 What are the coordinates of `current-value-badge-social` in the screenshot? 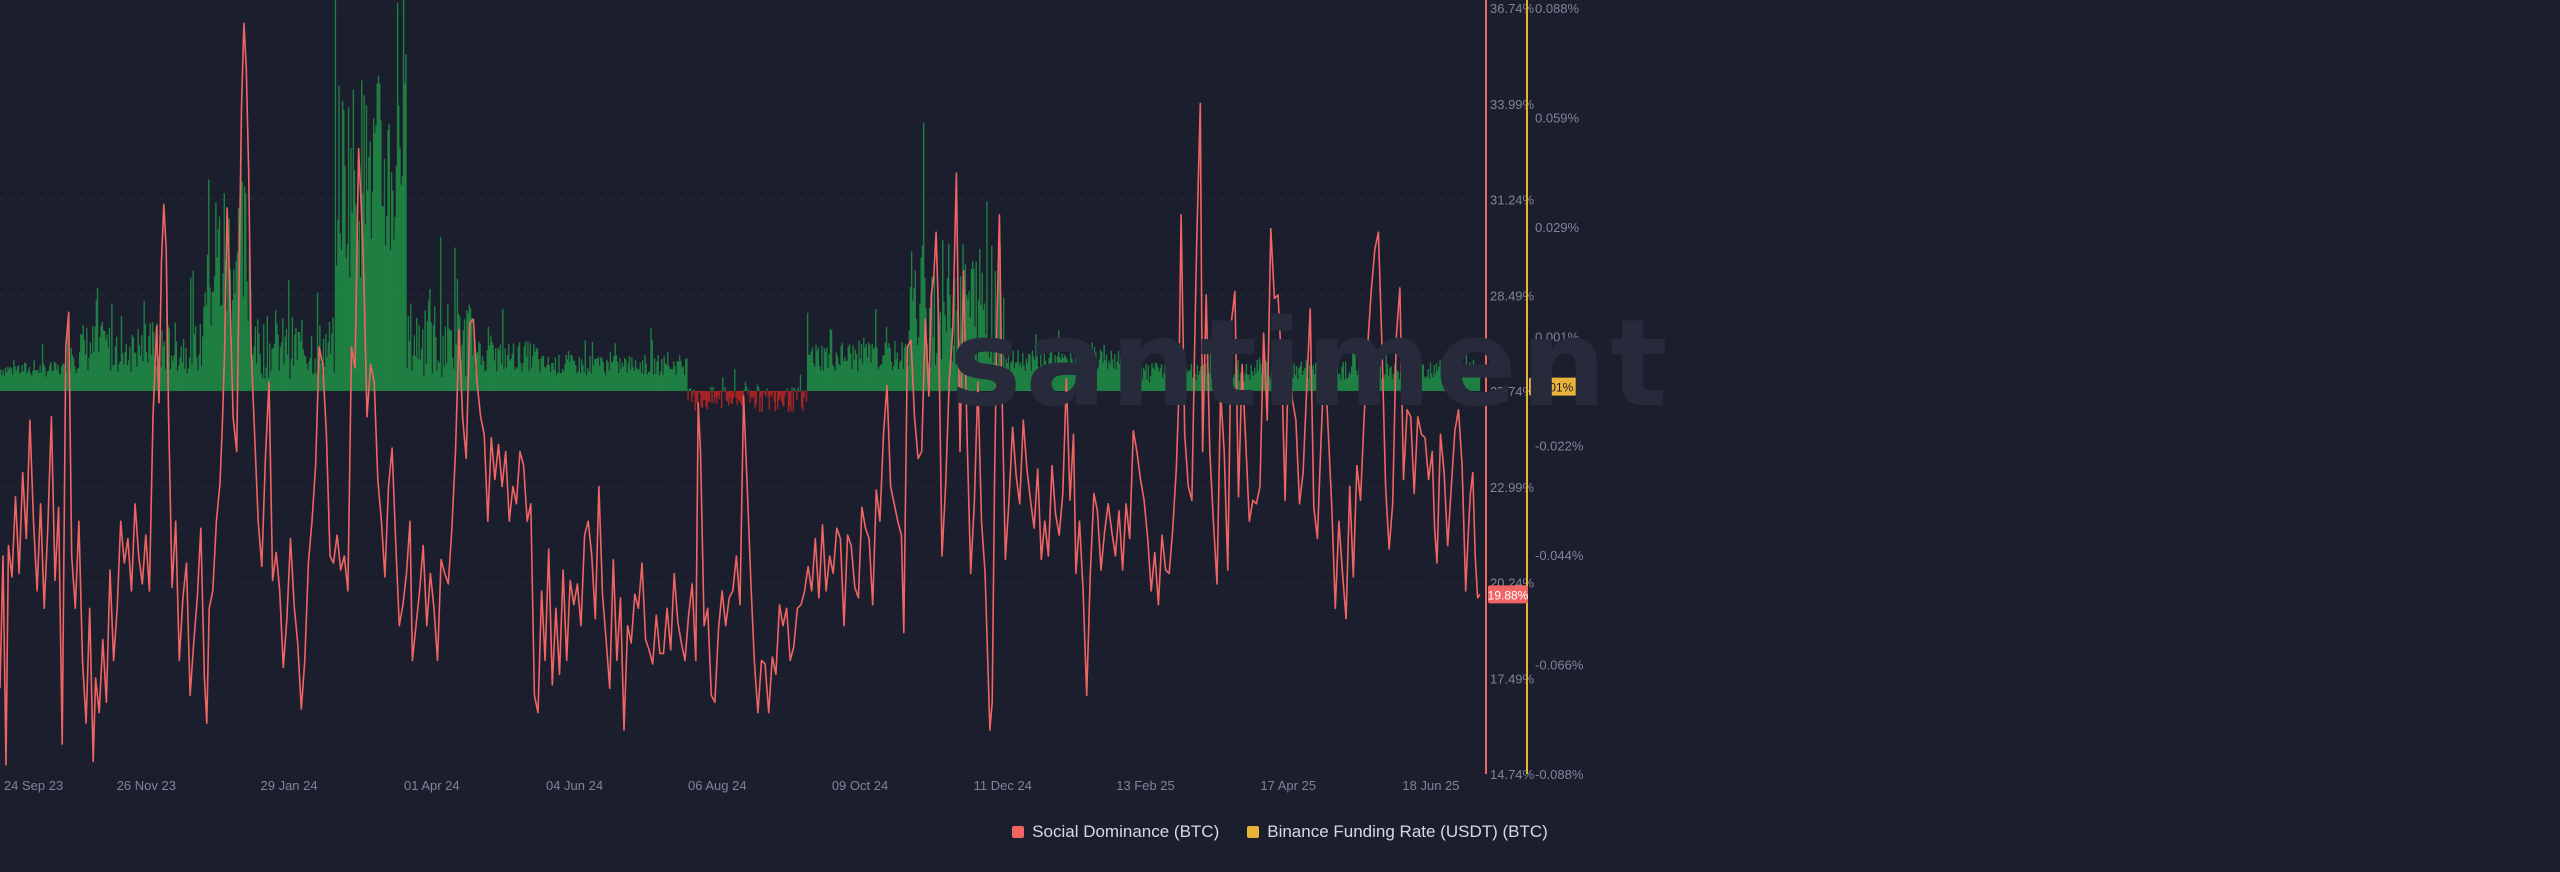 It's located at (1508, 594).